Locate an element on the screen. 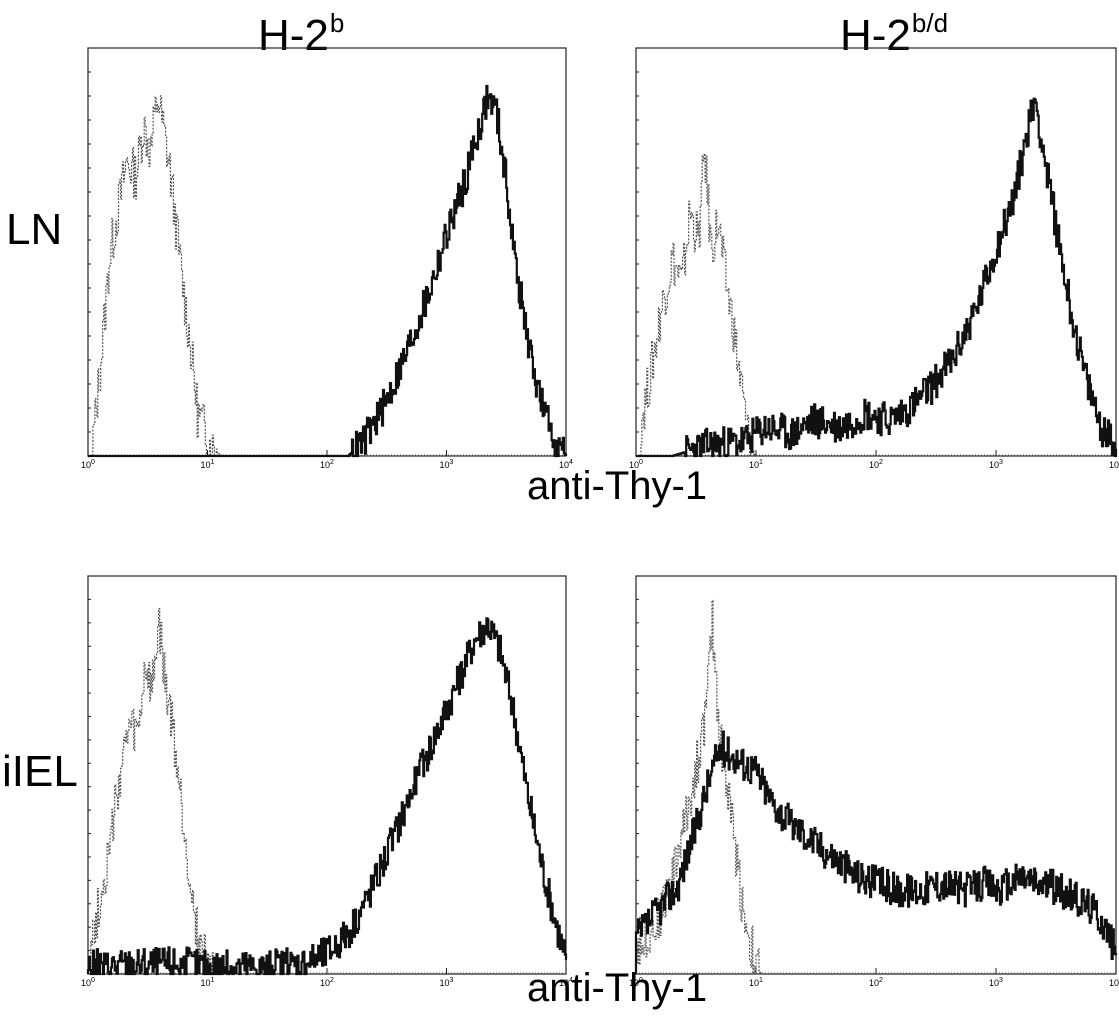 The image size is (1119, 1021). x-axis-label-bottom: anti-Thy-1 is located at coordinates (617, 988).